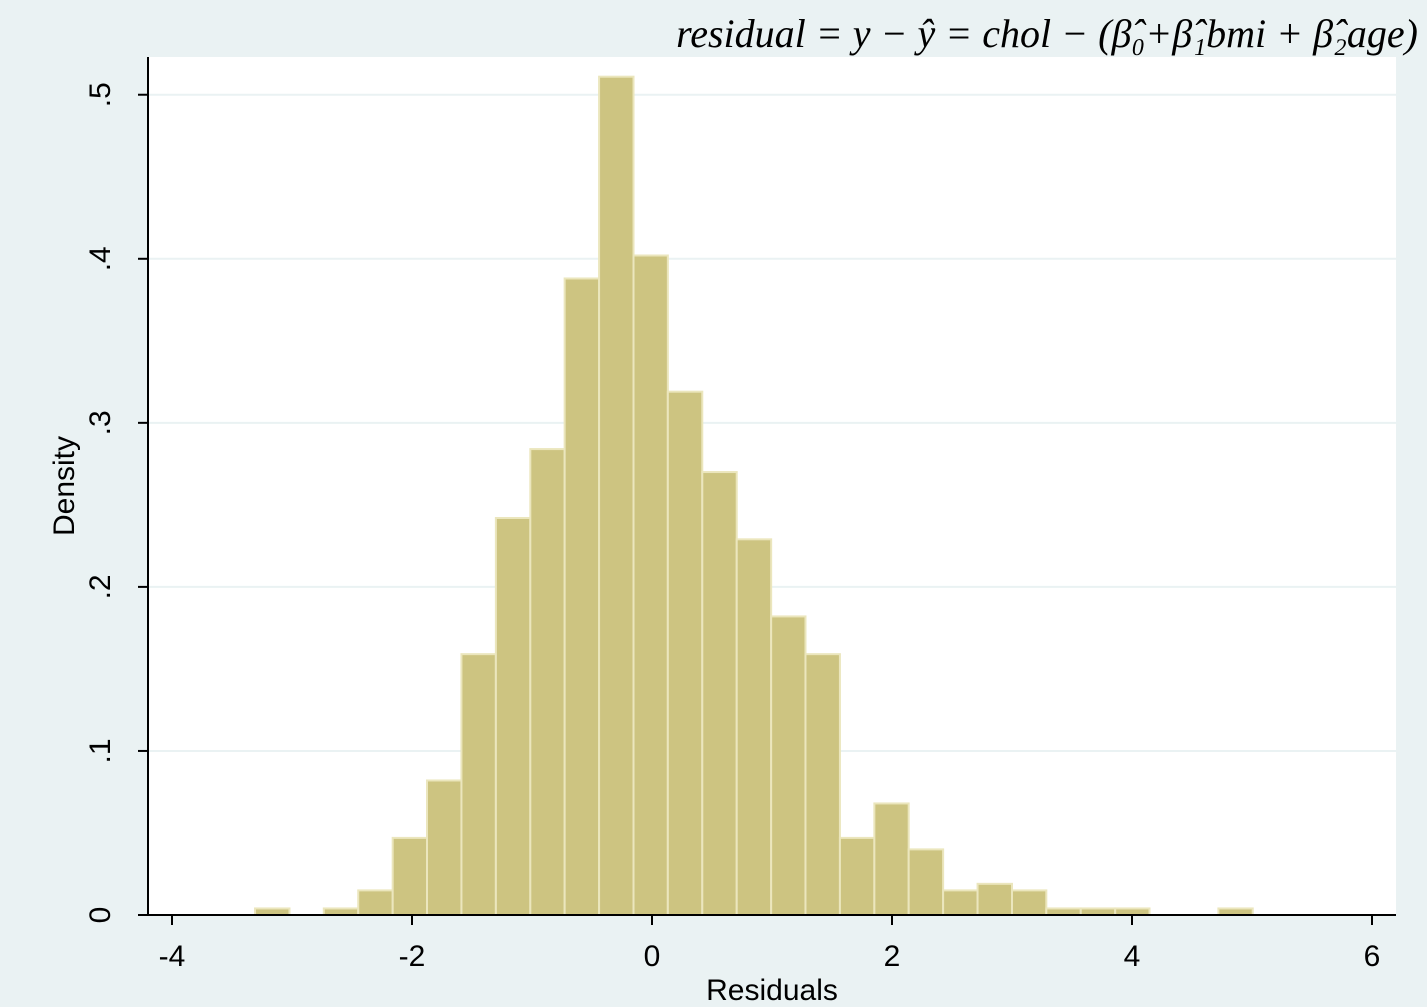 Image resolution: width=1427 pixels, height=1007 pixels. What do you see at coordinates (100, 586) in the screenshot?
I see `y-tick-label: .2` at bounding box center [100, 586].